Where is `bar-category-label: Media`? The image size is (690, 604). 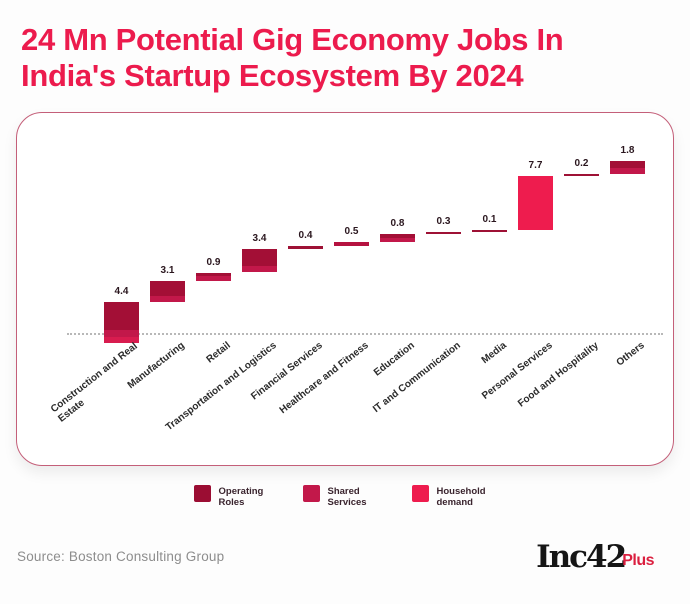 bar-category-label: Media is located at coordinates (494, 353).